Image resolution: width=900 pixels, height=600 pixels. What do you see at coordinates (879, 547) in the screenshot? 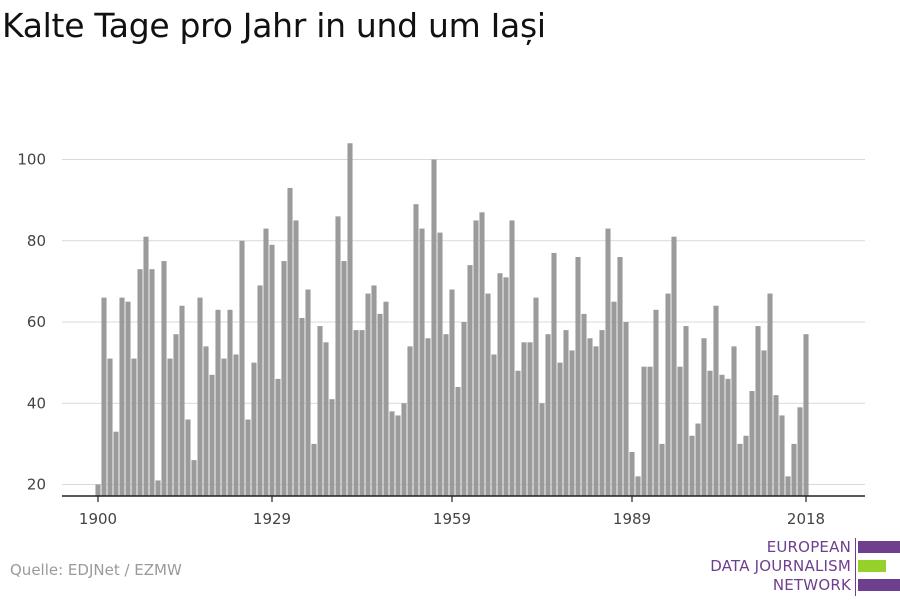
I see `logo-bar-purple-top` at bounding box center [879, 547].